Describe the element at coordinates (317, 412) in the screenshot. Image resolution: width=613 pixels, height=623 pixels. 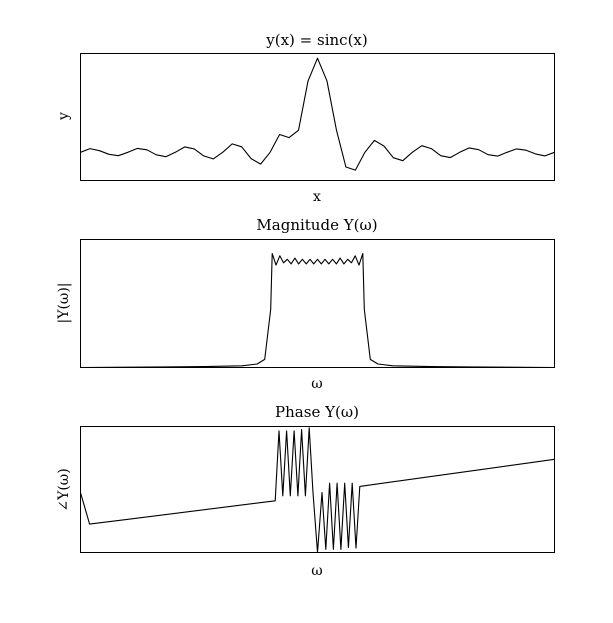
I see `phase-chart-title: Phase Y(ω)` at that location.